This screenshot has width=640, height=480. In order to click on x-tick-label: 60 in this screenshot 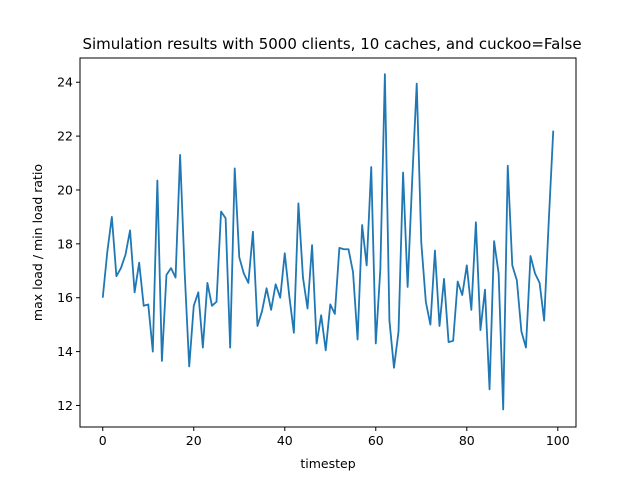, I will do `click(376, 440)`.